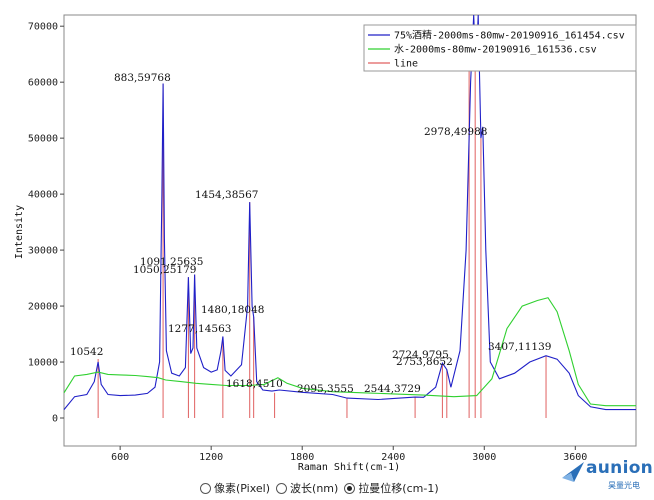 This screenshot has height=500, width=654. What do you see at coordinates (624, 485) in the screenshot?
I see `logo-subtitle: 昊量光电` at bounding box center [624, 485].